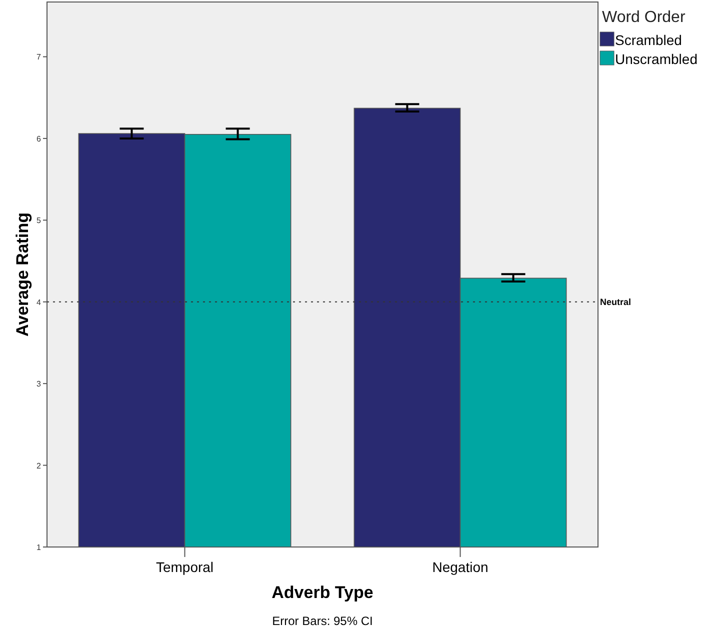 Image resolution: width=709 pixels, height=633 pixels. Describe the element at coordinates (39, 139) in the screenshot. I see `y-tick-label: 6` at that location.